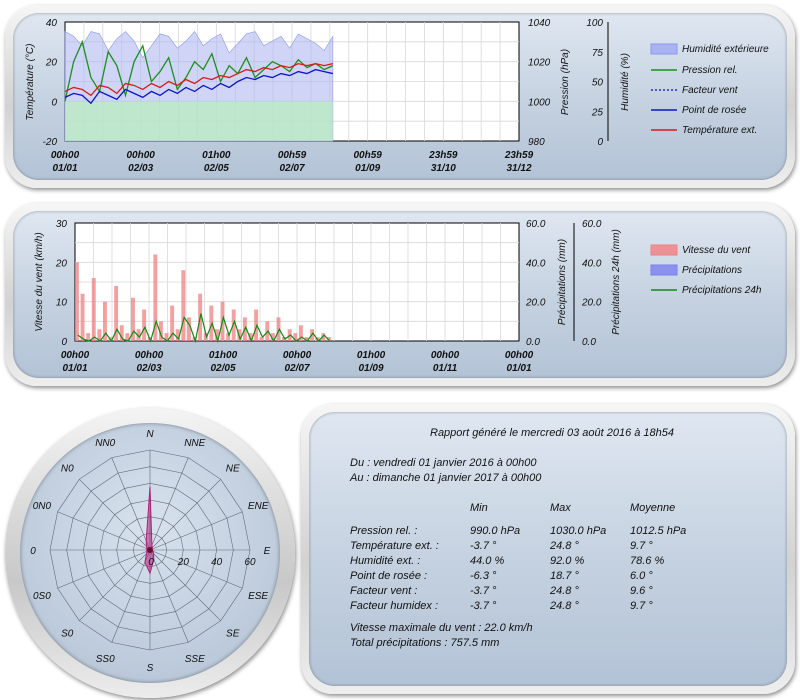  Describe the element at coordinates (443, 463) in the screenshot. I see `report-from: Du : vendredi 01 janvier 2016 à 00h00` at that location.